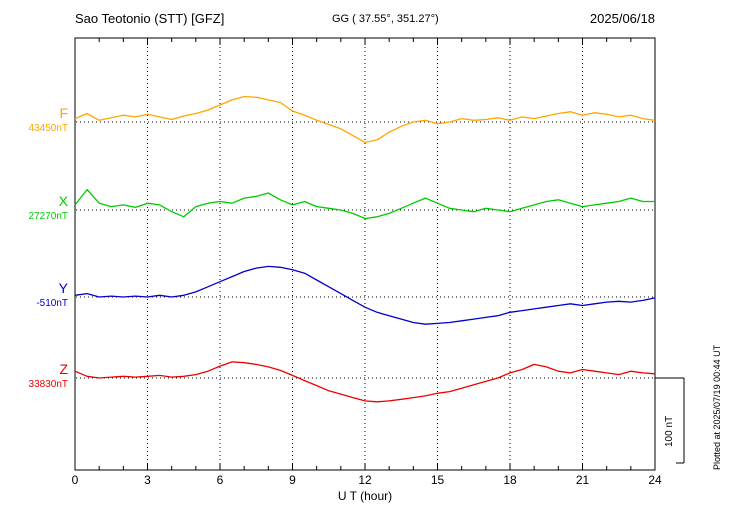  Describe the element at coordinates (365, 480) in the screenshot. I see `x-tick-label: 12` at that location.